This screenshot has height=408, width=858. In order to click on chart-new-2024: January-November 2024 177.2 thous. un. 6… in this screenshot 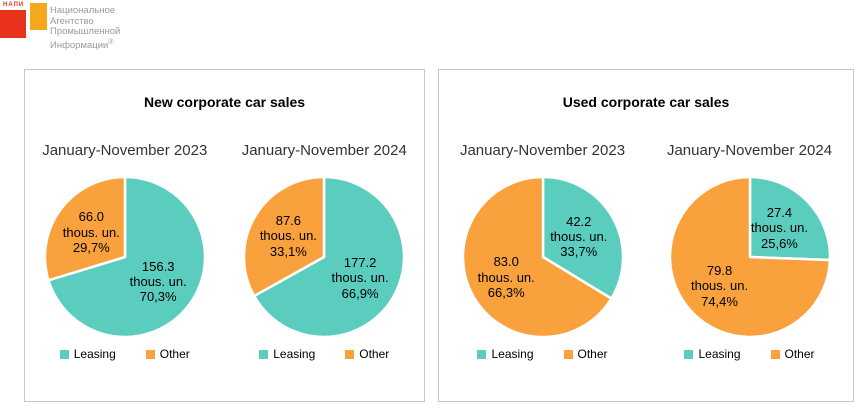, I will do `click(325, 251)`.